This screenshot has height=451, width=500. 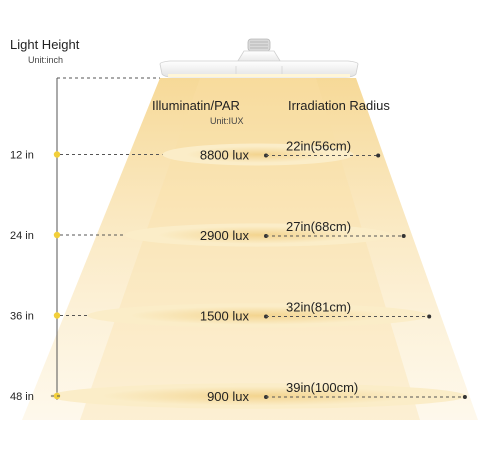 I want to click on radius-value: 39in(100cm), so click(x=322, y=387).